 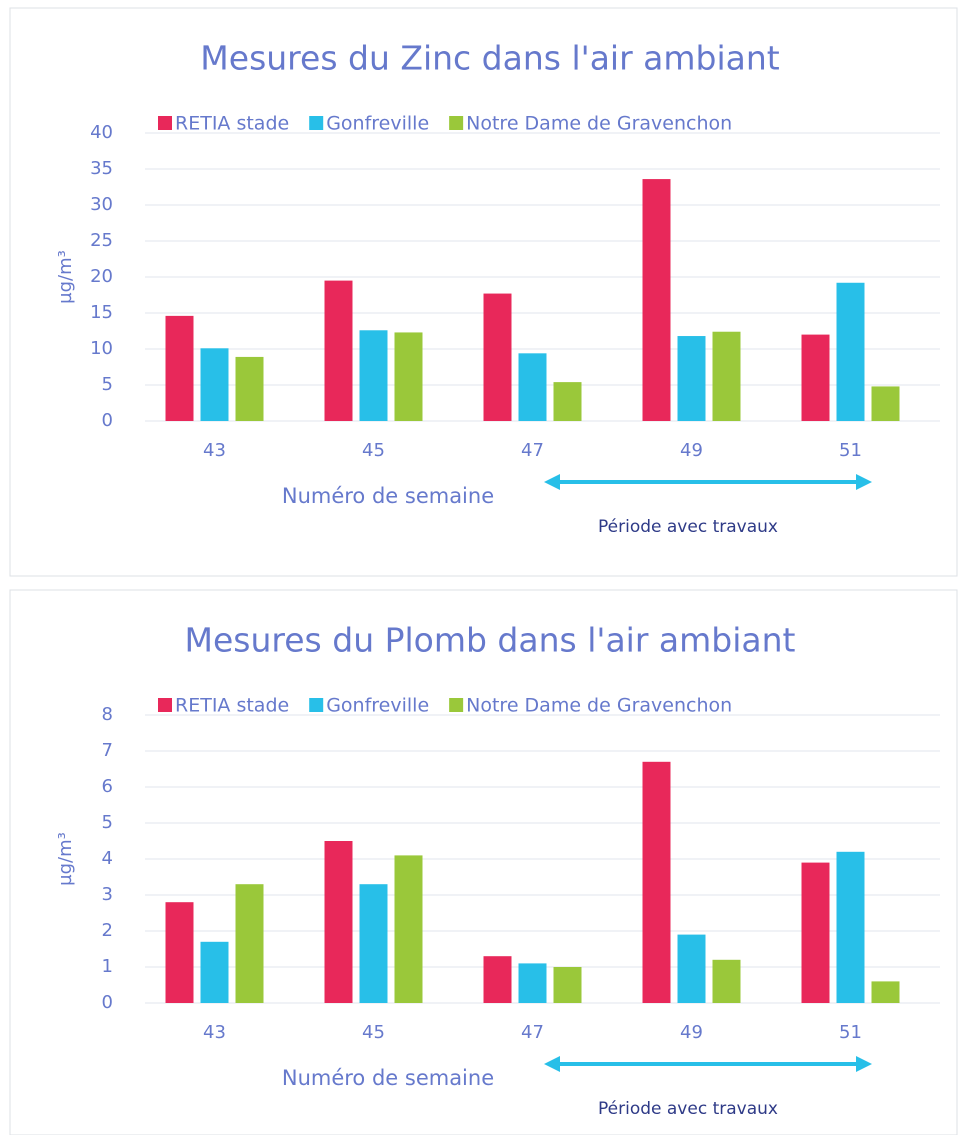 I want to click on y-tick-label: 7, so click(x=107, y=750).